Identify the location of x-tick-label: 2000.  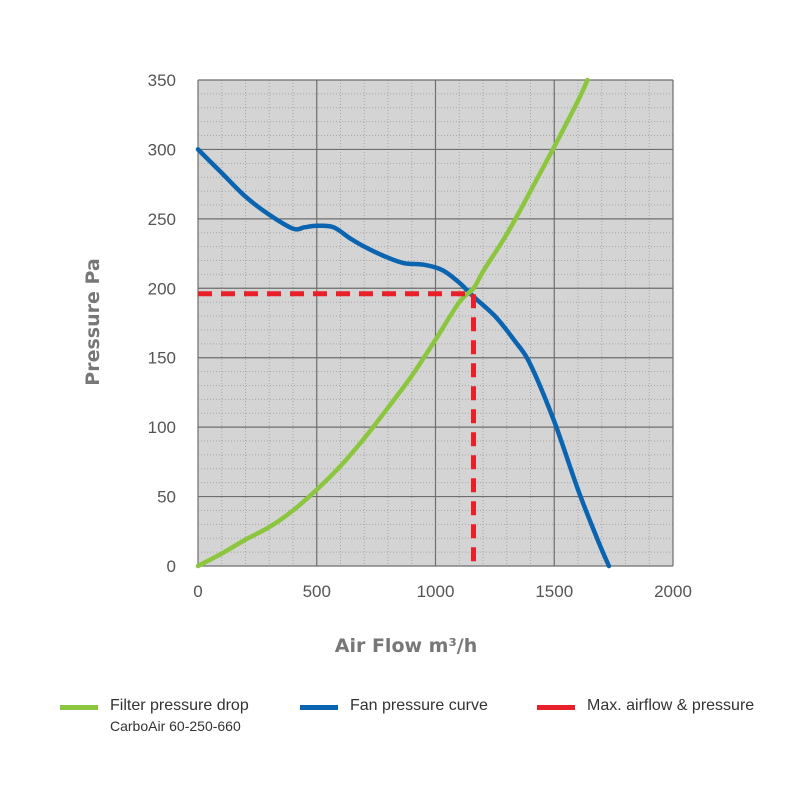
(673, 591).